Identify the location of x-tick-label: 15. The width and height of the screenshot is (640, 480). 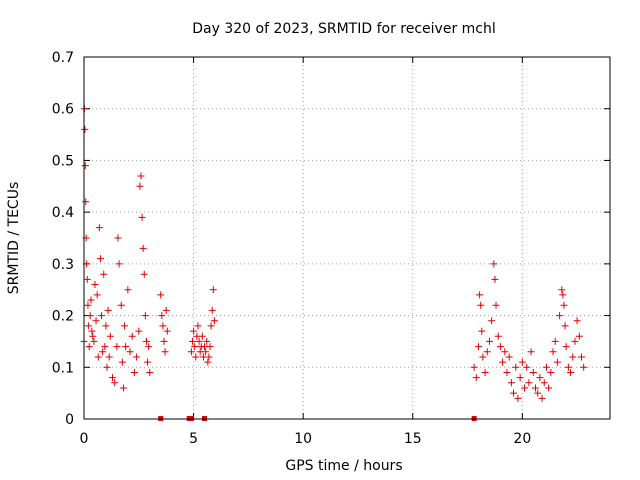
(413, 439).